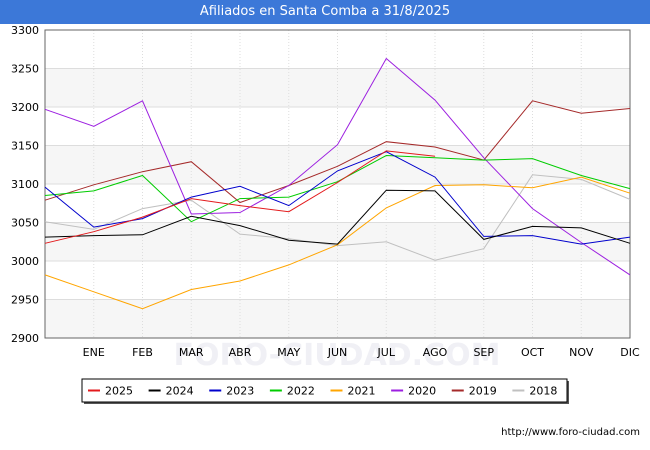 The width and height of the screenshot is (650, 450). Describe the element at coordinates (25, 223) in the screenshot. I see `y-tick-label: 3050` at that location.